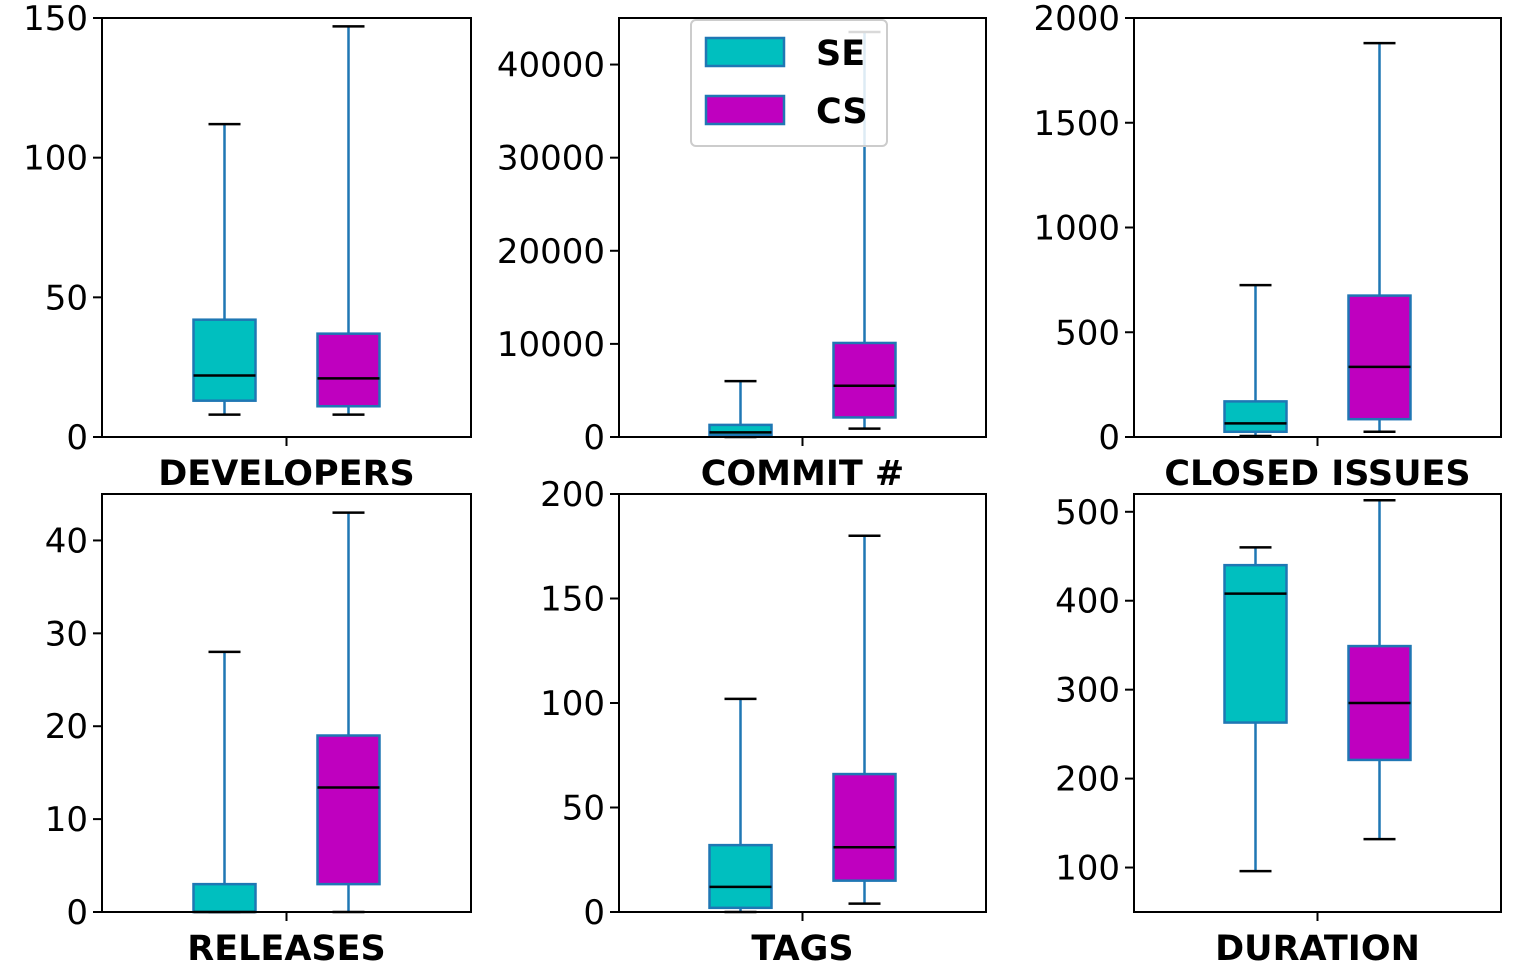 This screenshot has width=1536, height=970. Describe the element at coordinates (551, 66) in the screenshot. I see `y-tick-label: 40000` at that location.